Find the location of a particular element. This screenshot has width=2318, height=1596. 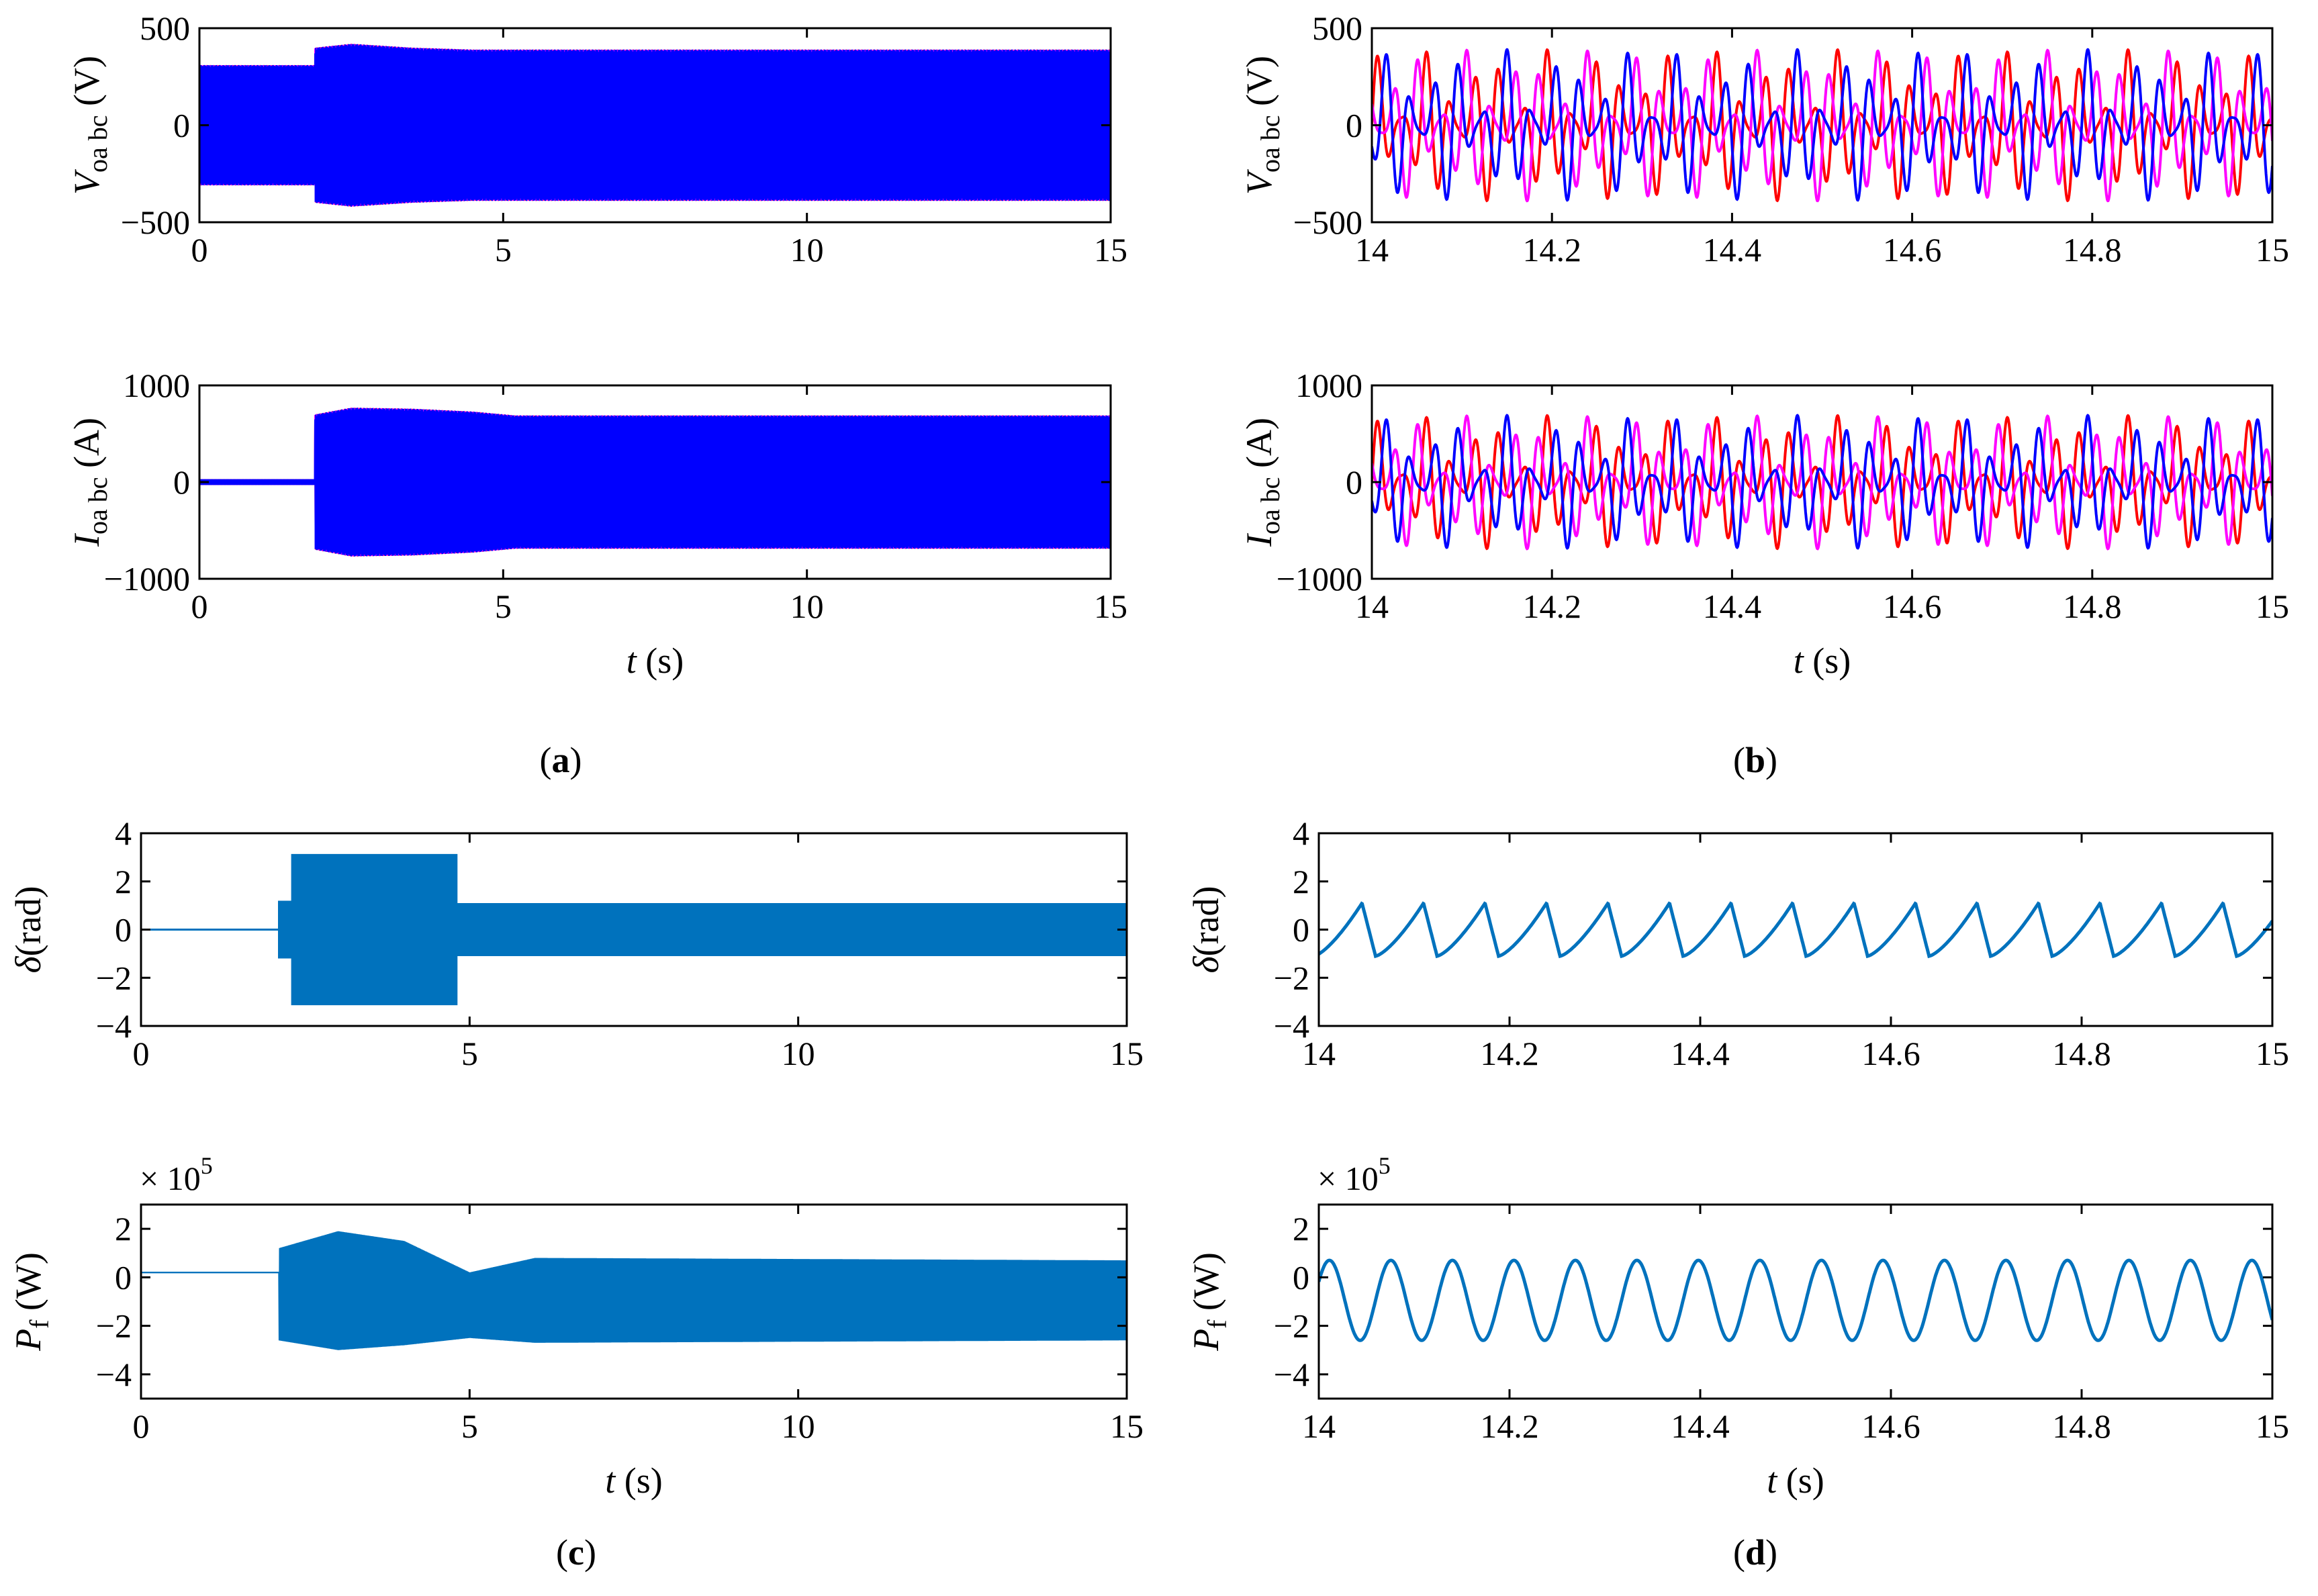

panel-label-d: (d) is located at coordinates (1755, 1552).